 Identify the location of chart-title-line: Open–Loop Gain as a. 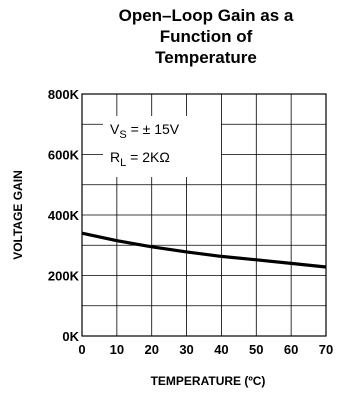
(206, 15).